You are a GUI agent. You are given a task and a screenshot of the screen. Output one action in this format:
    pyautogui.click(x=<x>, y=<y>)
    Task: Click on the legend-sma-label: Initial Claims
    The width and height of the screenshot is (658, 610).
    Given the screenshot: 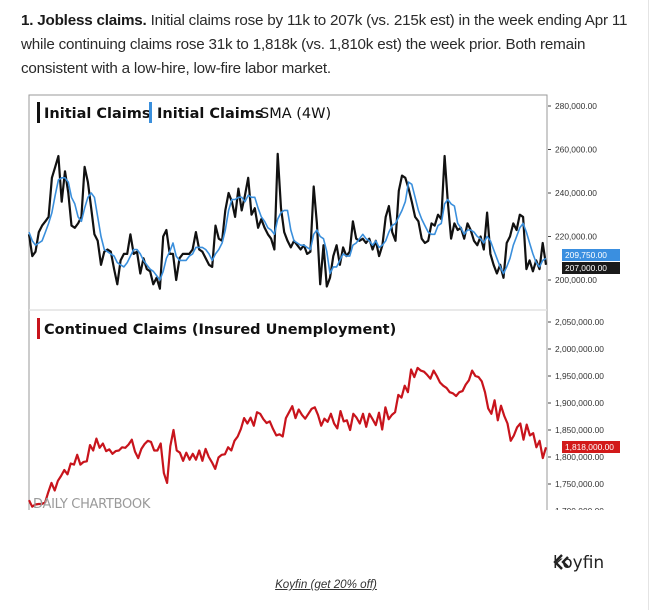 What is the action you would take?
    pyautogui.click(x=210, y=114)
    